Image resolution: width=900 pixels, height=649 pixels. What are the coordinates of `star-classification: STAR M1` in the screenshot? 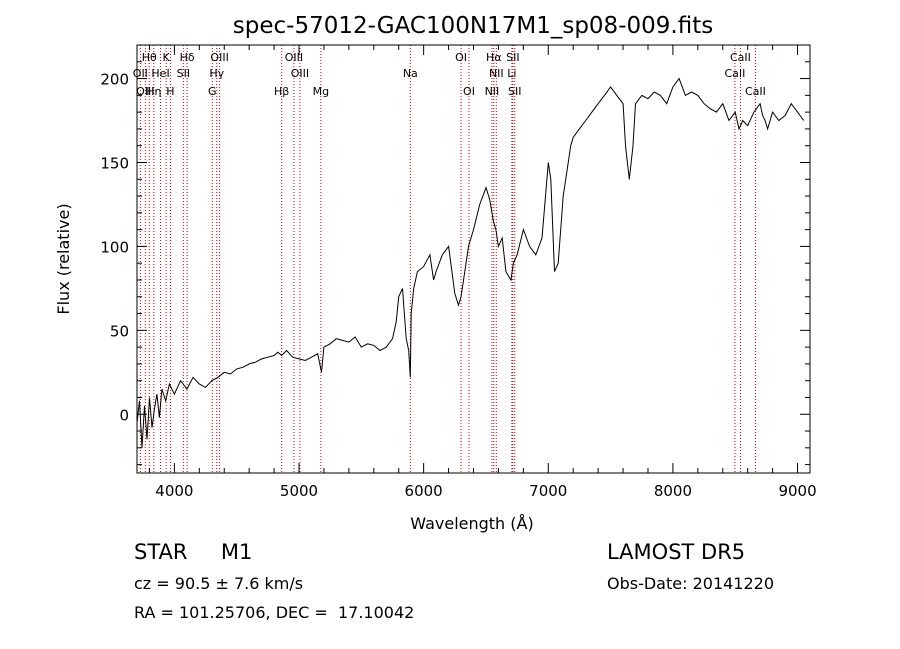 It's located at (193, 552).